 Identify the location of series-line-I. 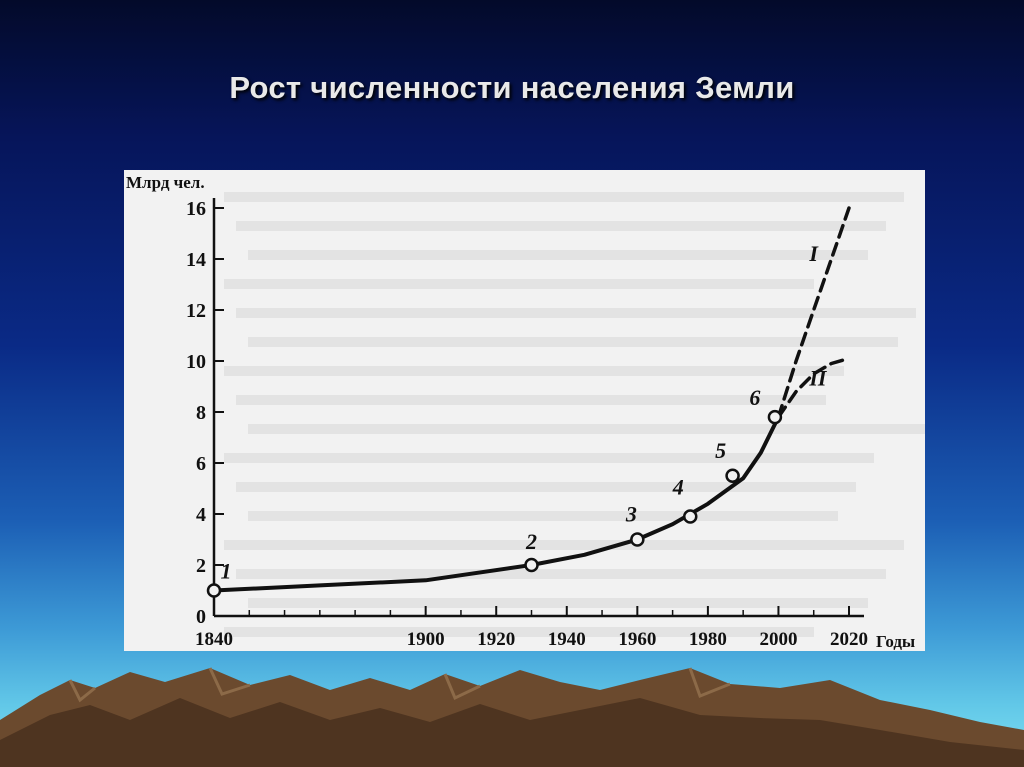
(813, 312).